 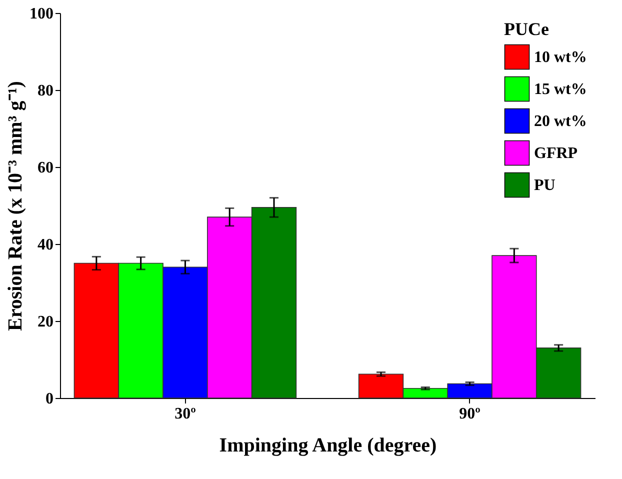 What do you see at coordinates (15, 206) in the screenshot?
I see `y-axis-title: Erosion Rate (x 10⁻³ mm³ g⁻¹)` at bounding box center [15, 206].